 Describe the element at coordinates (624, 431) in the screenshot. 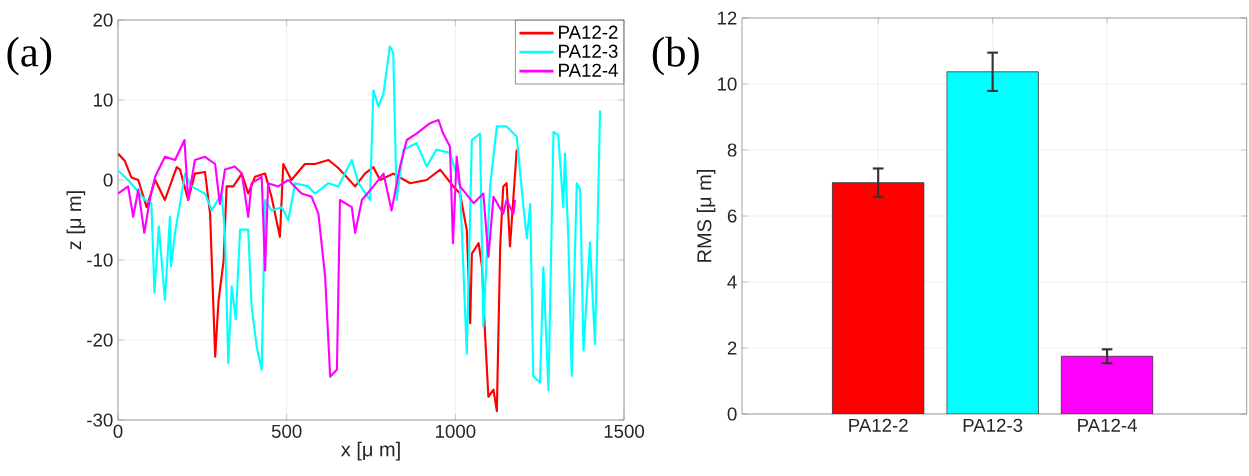

I see `x-tick-label: 1500` at that location.